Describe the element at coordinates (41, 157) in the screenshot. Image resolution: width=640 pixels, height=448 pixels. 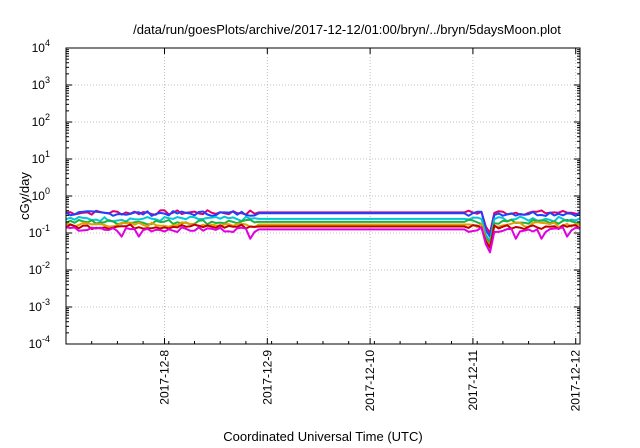
I see `y-tick-label: 10¹` at that location.